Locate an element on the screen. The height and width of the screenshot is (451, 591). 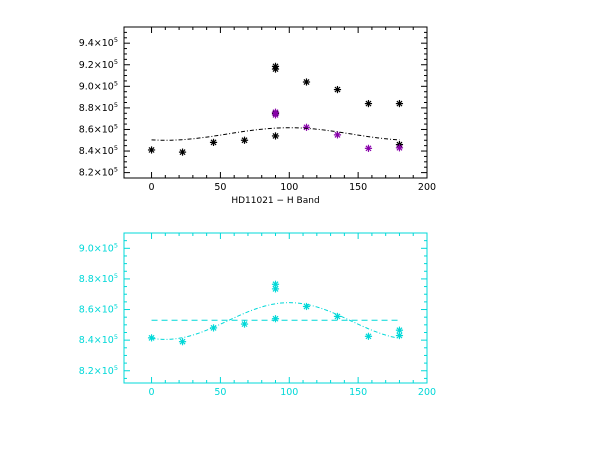
y-tick-label: 9.4×10⁵ is located at coordinates (98, 42).